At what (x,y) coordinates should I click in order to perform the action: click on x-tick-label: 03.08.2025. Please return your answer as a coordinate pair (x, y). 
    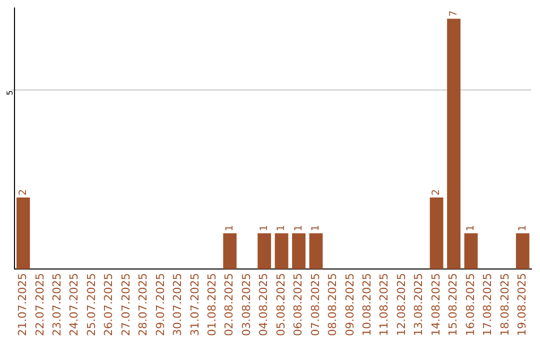
    Looking at the image, I should click on (246, 304).